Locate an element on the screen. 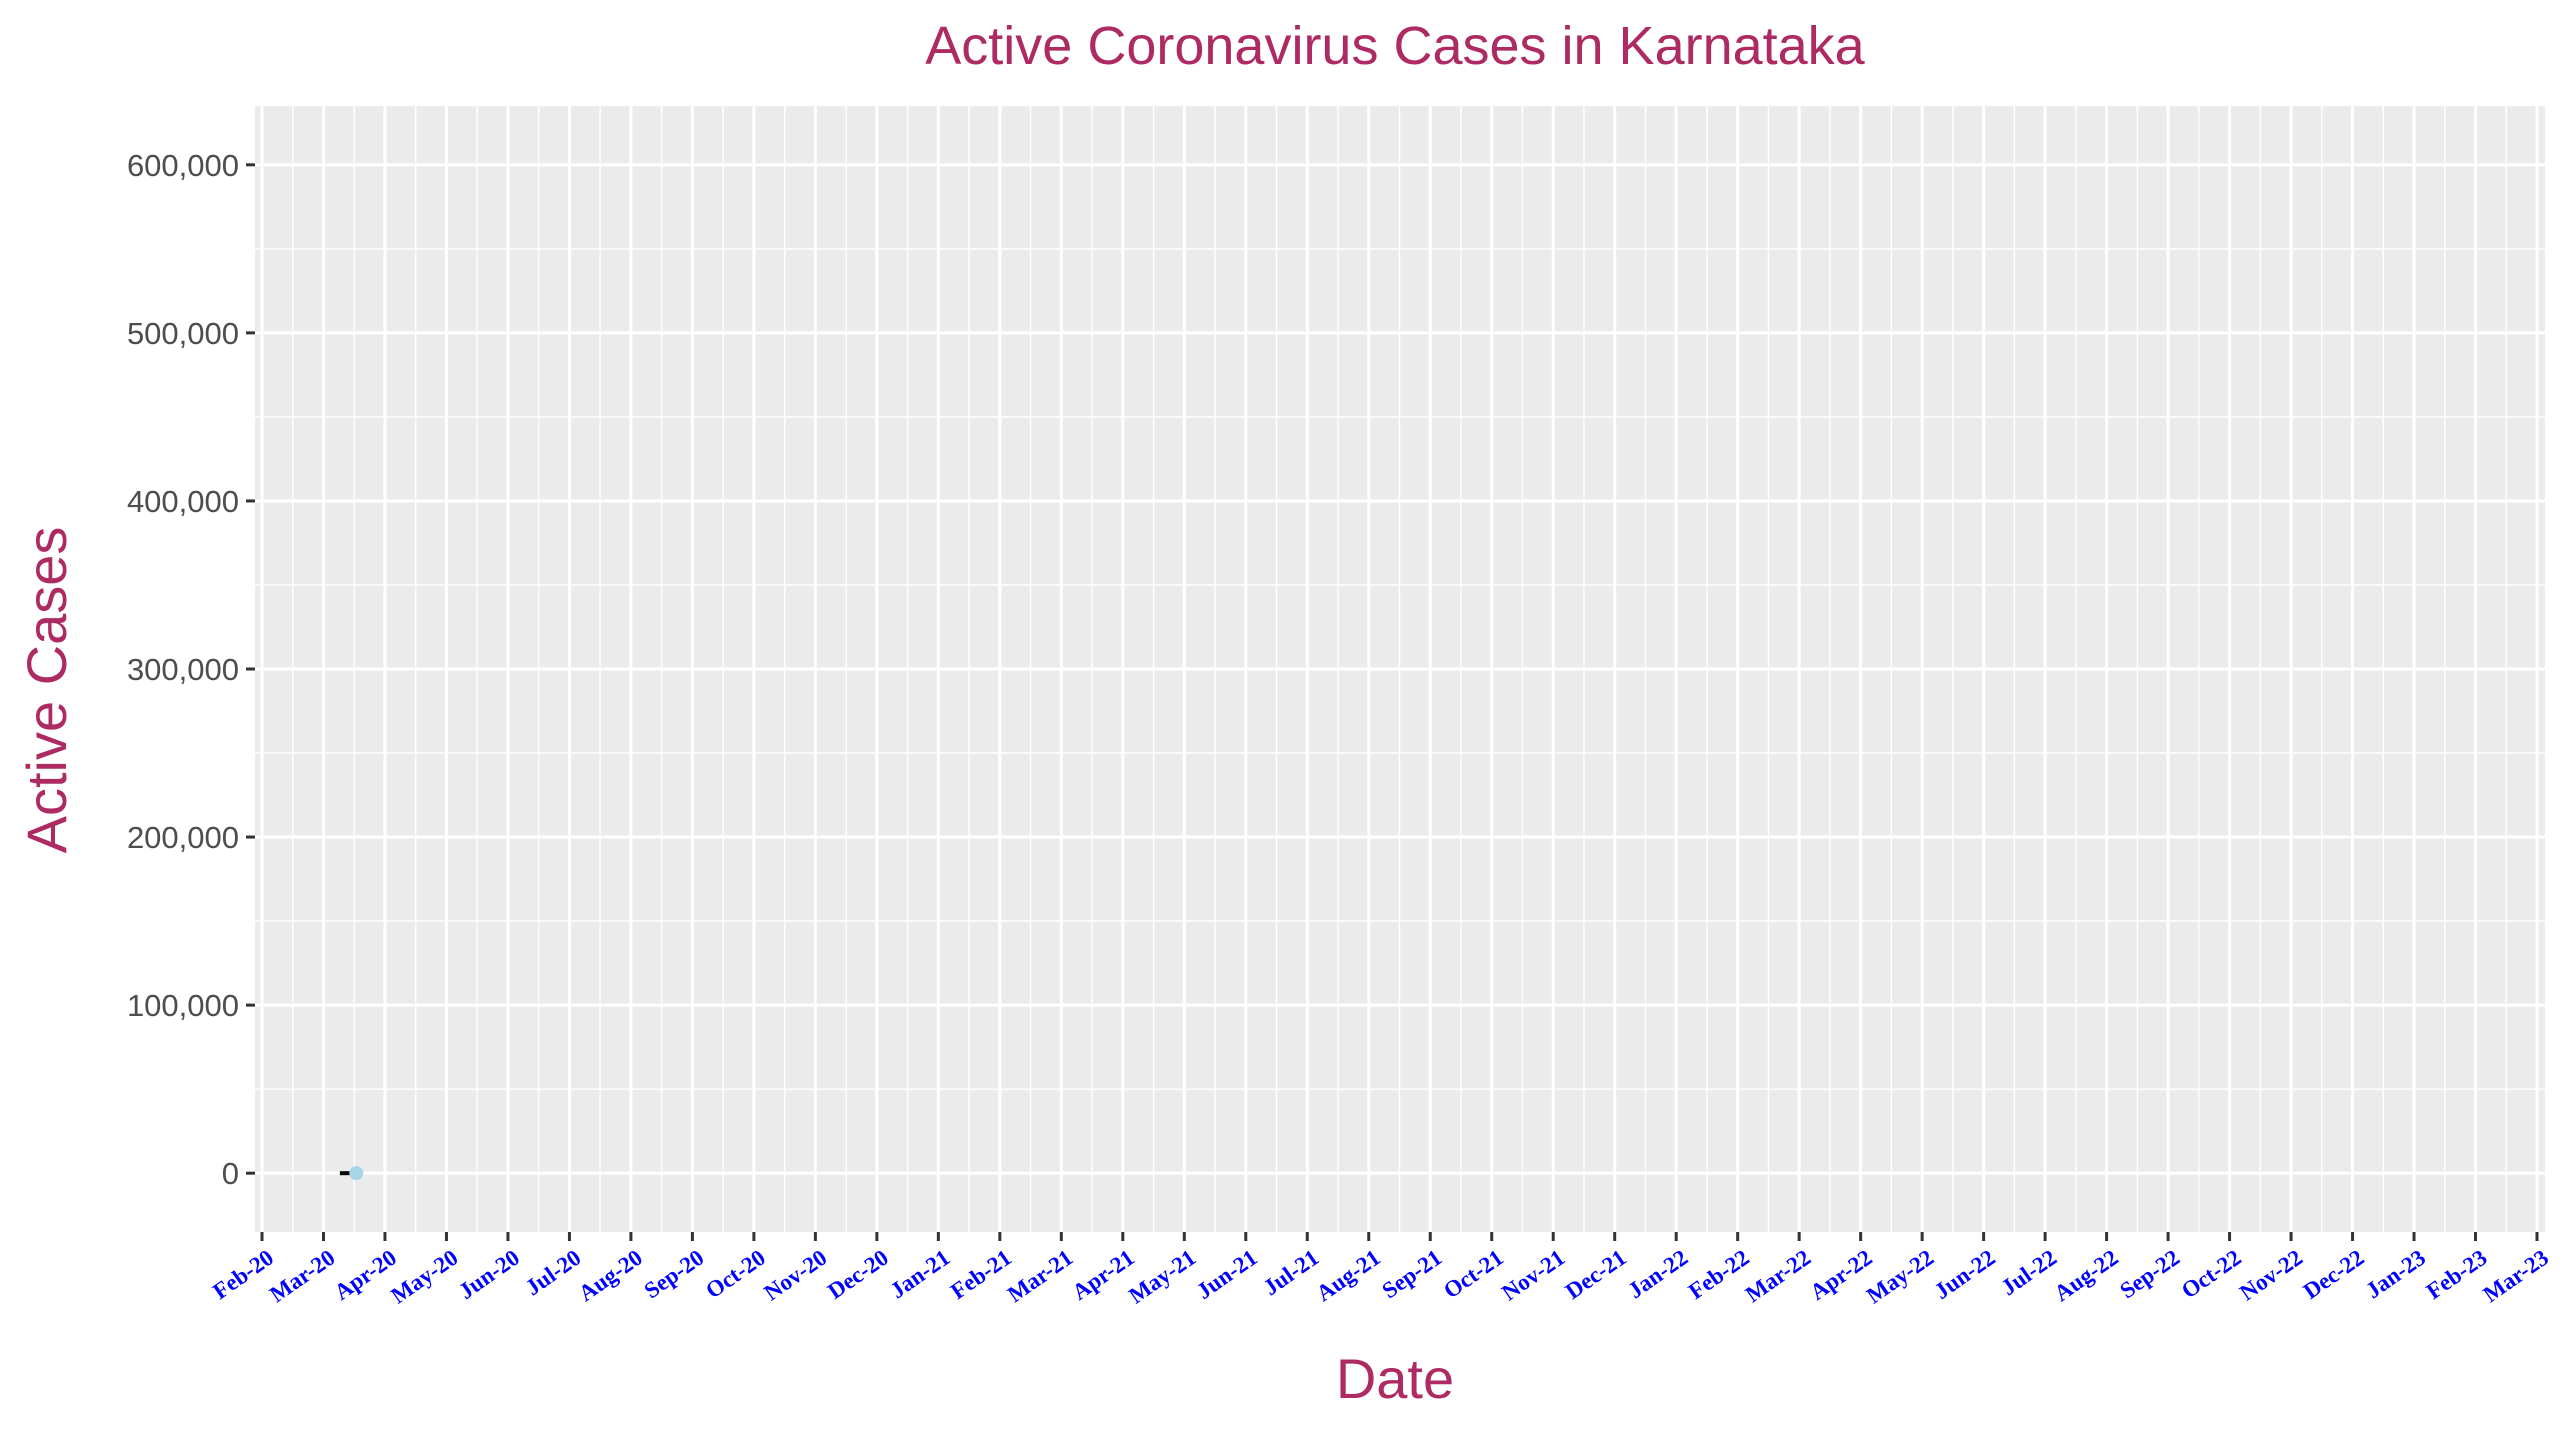 The height and width of the screenshot is (1440, 2560). y-tick-label: 600,000 is located at coordinates (183, 165).